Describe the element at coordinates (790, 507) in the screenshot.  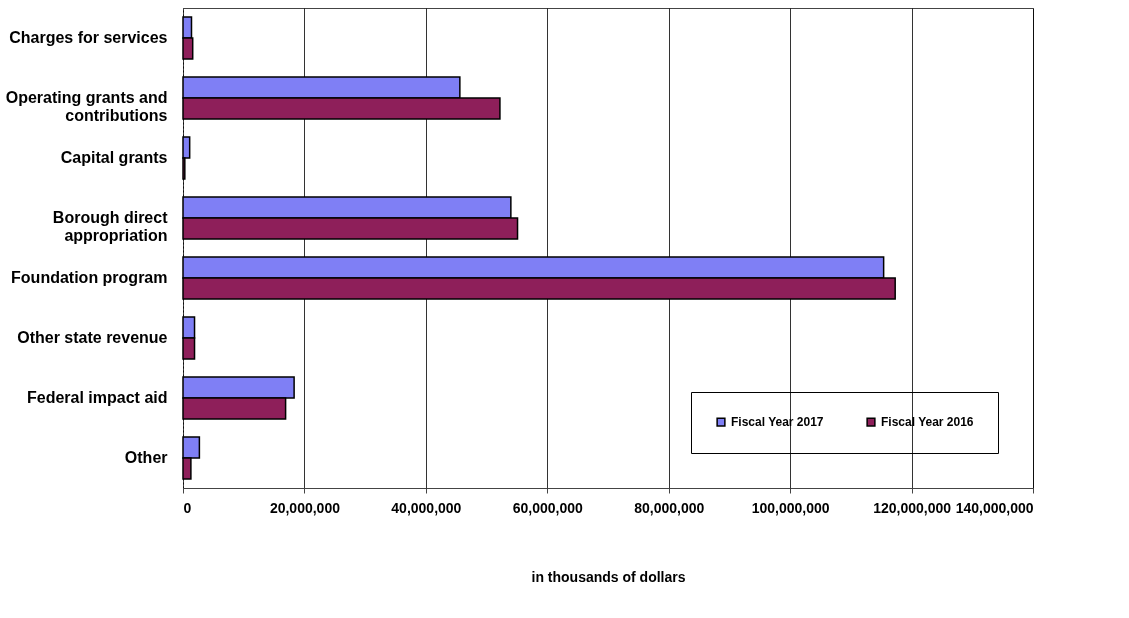
I see `x-tick-label: 100,000,000` at that location.